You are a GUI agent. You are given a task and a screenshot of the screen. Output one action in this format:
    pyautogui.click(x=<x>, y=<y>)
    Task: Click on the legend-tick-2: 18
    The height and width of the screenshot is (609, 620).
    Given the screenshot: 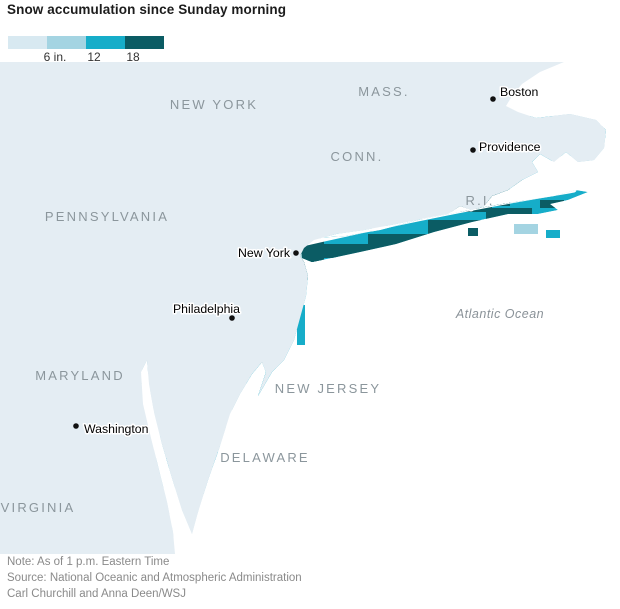 What is the action you would take?
    pyautogui.click(x=133, y=57)
    